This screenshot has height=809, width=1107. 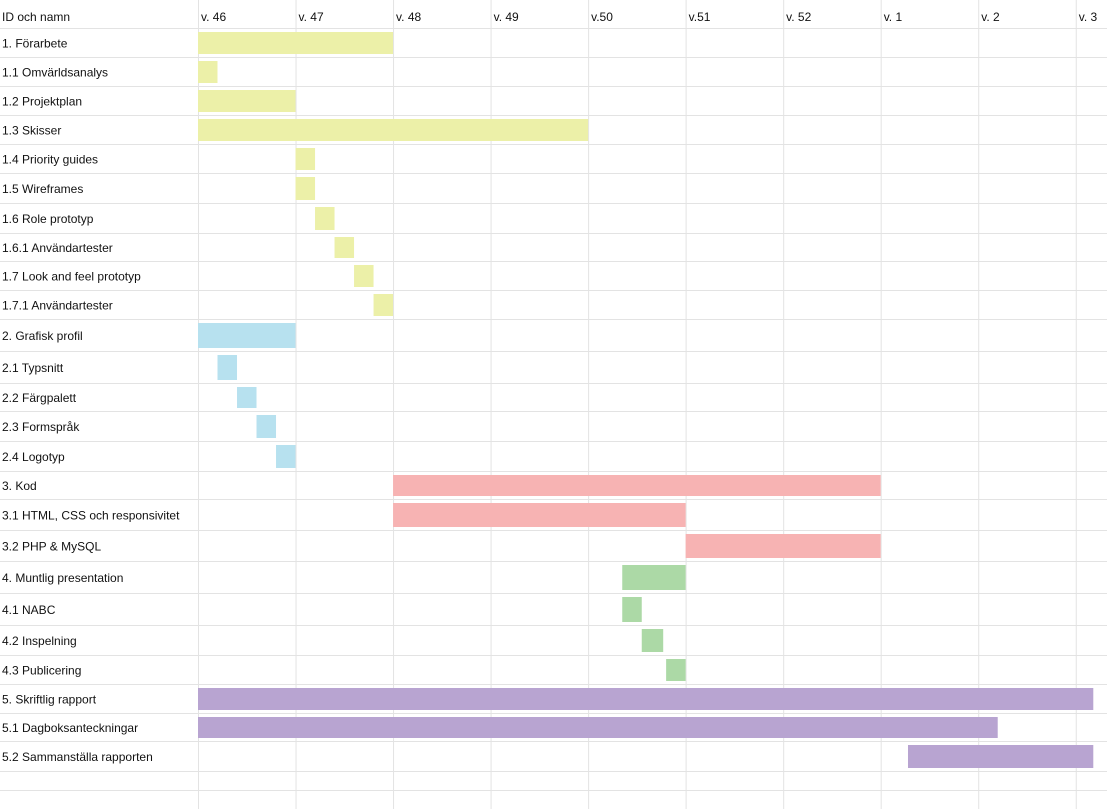 What do you see at coordinates (700, 17) in the screenshot?
I see `x-tick-label: v.51` at bounding box center [700, 17].